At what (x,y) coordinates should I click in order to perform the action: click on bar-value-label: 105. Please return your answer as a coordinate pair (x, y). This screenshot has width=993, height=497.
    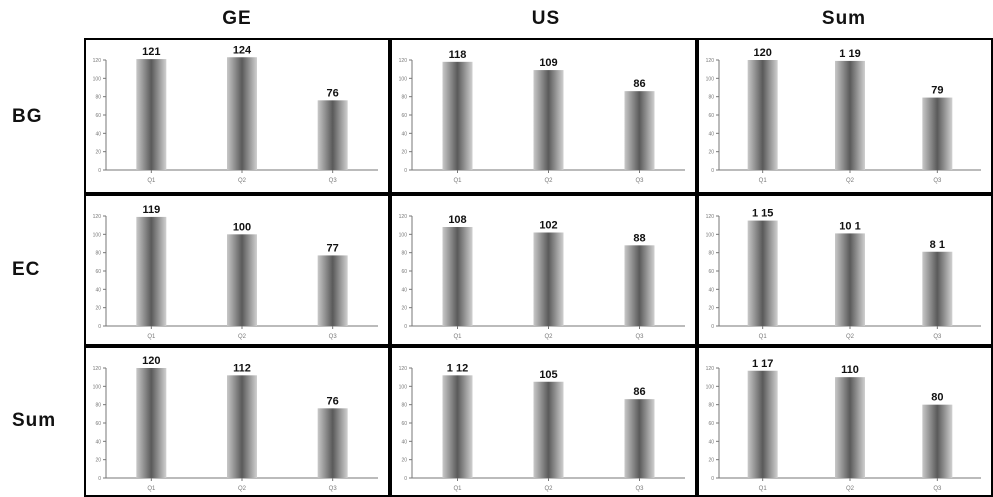
    Looking at the image, I should click on (548, 375).